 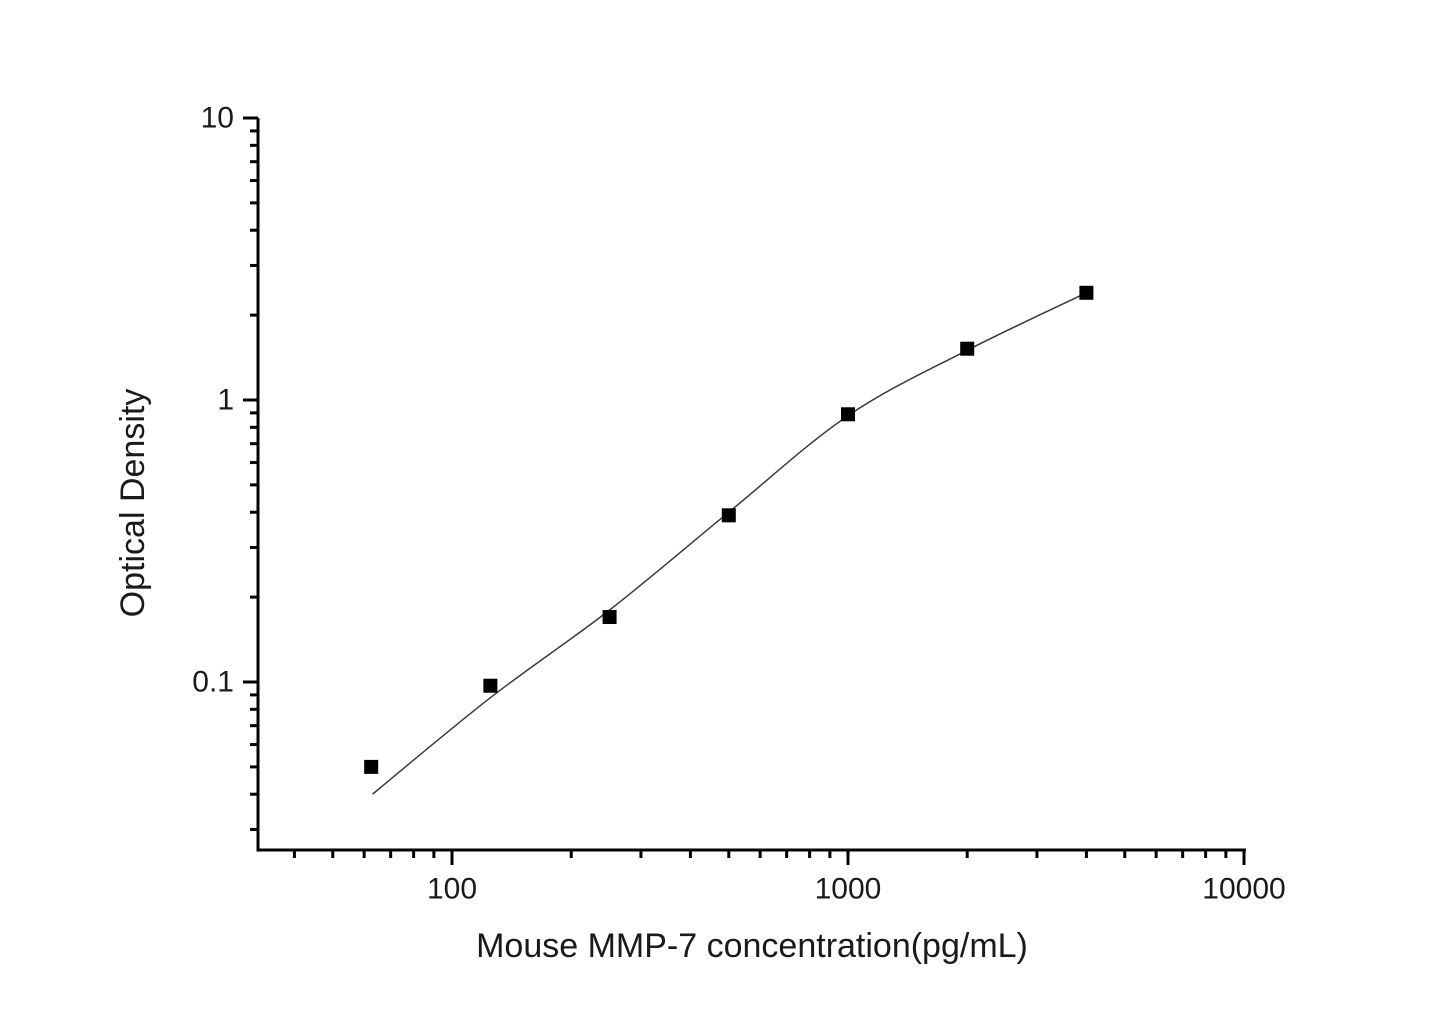 What do you see at coordinates (217, 118) in the screenshot?
I see `y-tick-label: 10` at bounding box center [217, 118].